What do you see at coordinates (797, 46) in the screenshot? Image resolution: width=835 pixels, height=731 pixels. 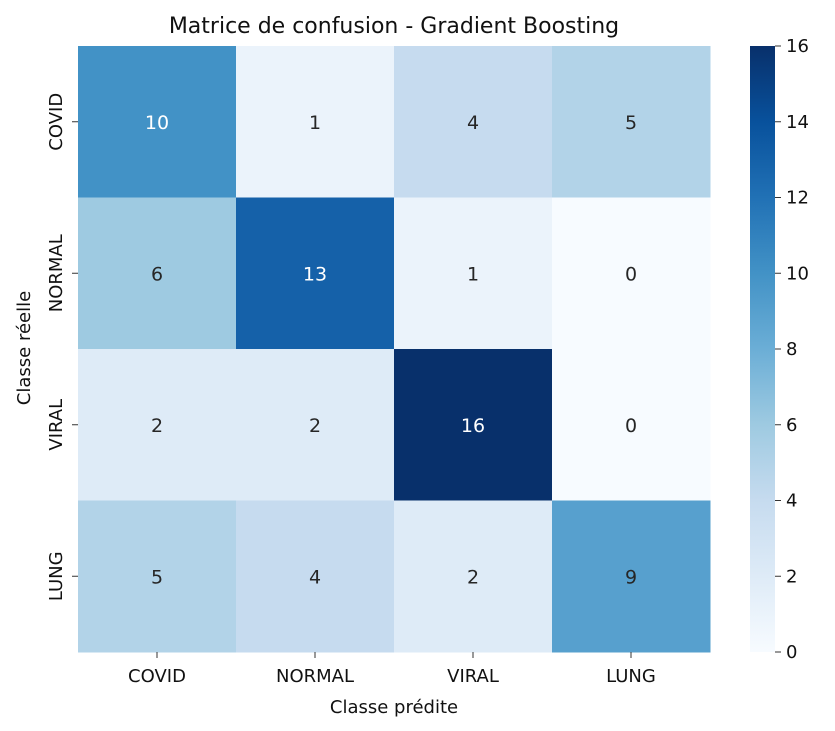 I see `colorbar-tick-label: 16` at bounding box center [797, 46].